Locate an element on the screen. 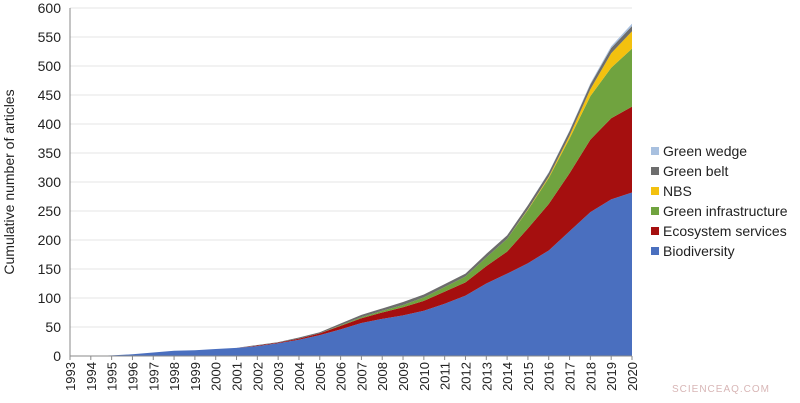 Image resolution: width=800 pixels, height=403 pixels. x-tick-label: 2018 is located at coordinates (590, 376).